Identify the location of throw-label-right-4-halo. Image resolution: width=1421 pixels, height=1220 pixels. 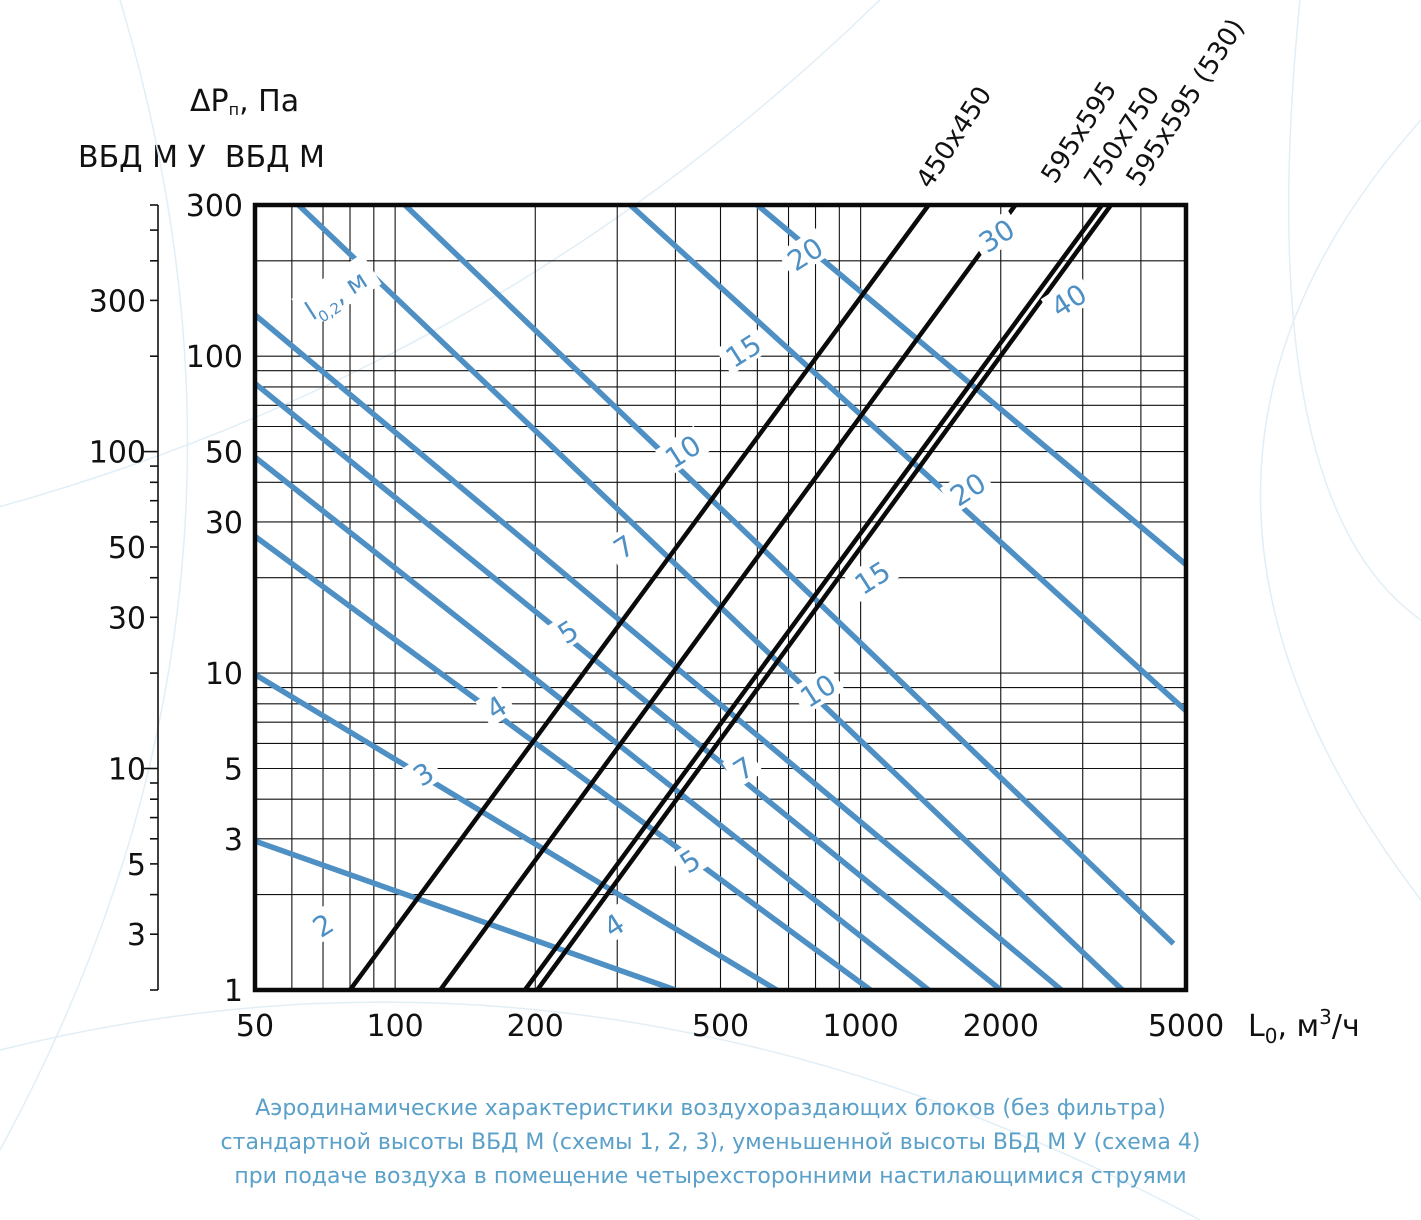
(613, 924).